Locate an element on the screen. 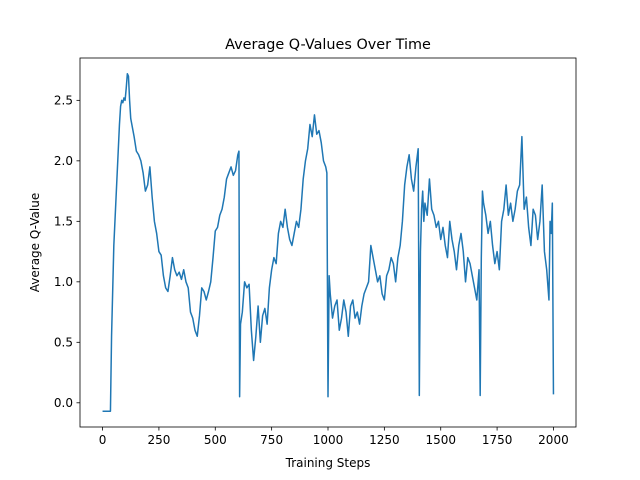 Image resolution: width=640 pixels, height=480 pixels. y-tick-label: 1.5 is located at coordinates (63, 222).